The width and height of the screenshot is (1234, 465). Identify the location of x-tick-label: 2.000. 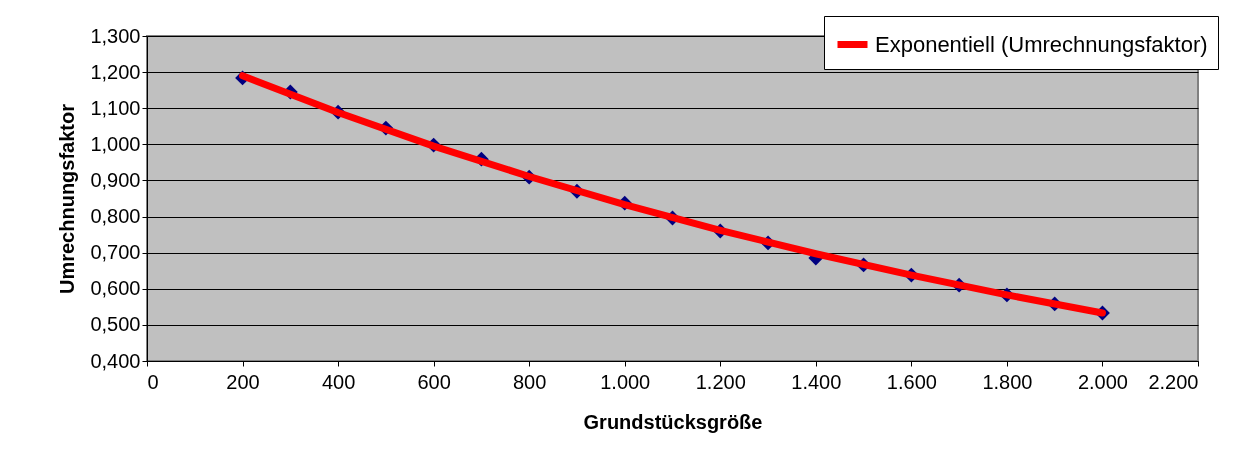
(1102, 381).